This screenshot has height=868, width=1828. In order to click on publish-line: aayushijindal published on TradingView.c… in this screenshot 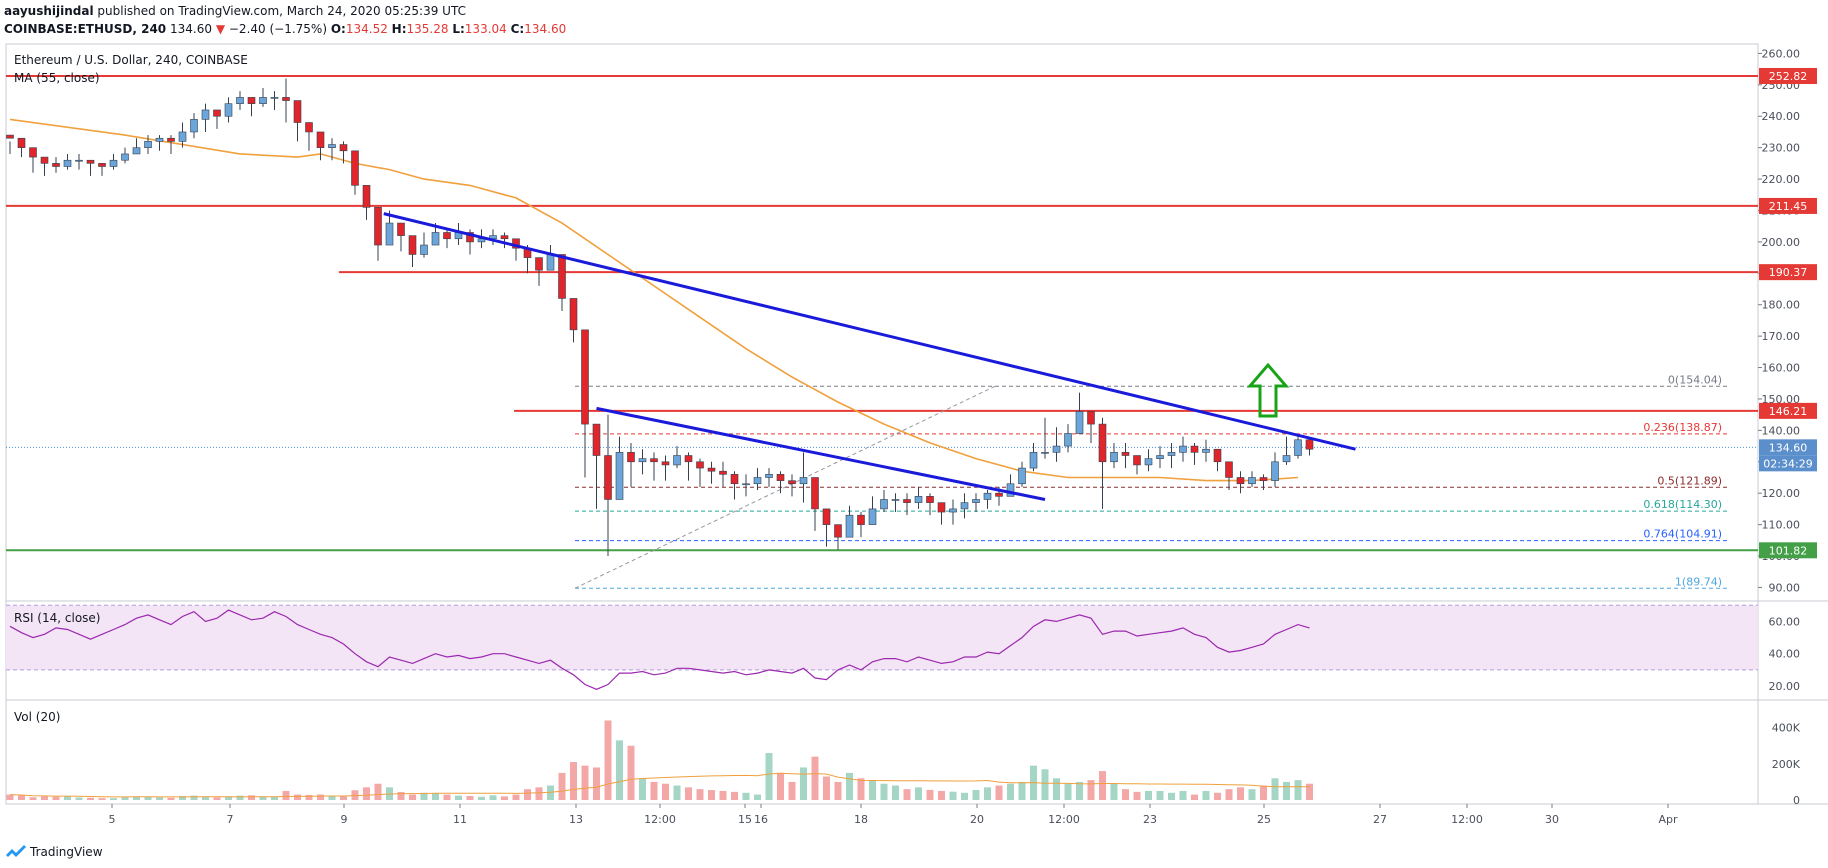, I will do `click(914, 11)`.